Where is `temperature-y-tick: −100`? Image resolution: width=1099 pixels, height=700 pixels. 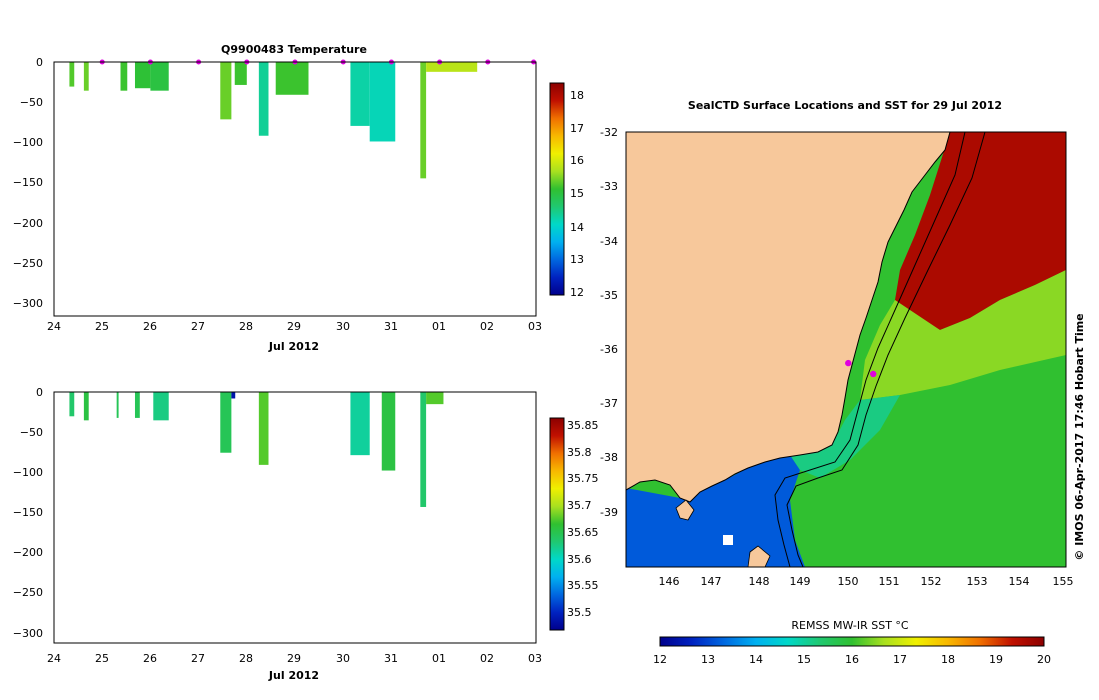
temperature-y-tick: −100 is located at coordinates (28, 142).